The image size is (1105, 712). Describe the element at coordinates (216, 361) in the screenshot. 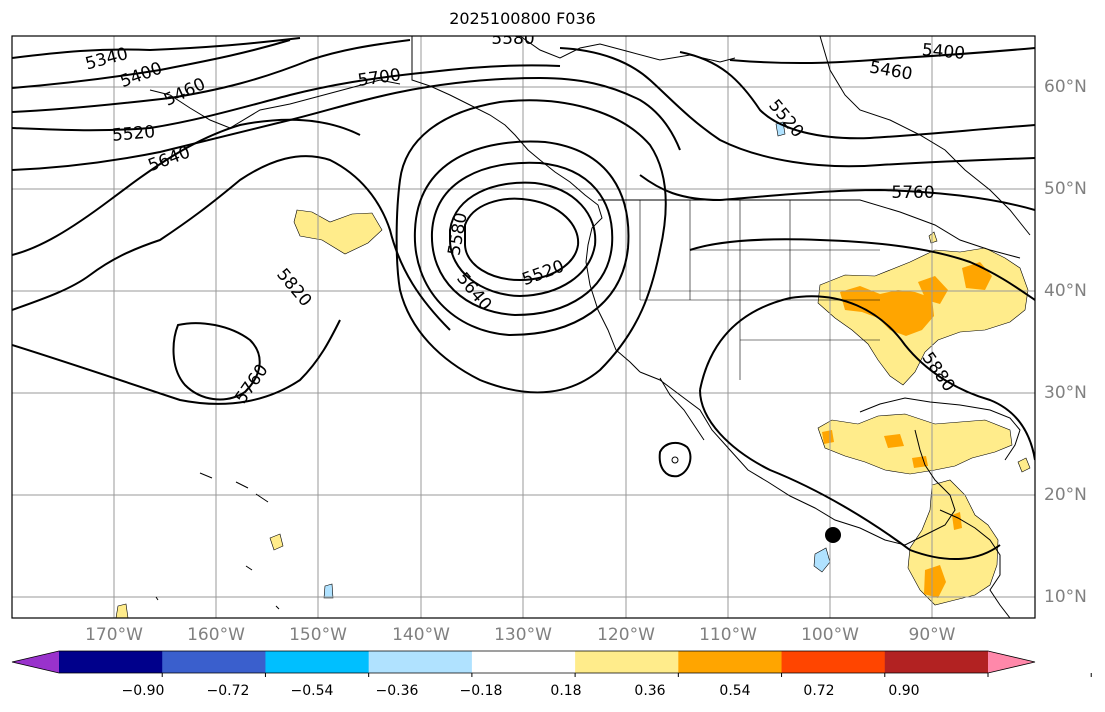

I see `contour-5760-south` at that location.